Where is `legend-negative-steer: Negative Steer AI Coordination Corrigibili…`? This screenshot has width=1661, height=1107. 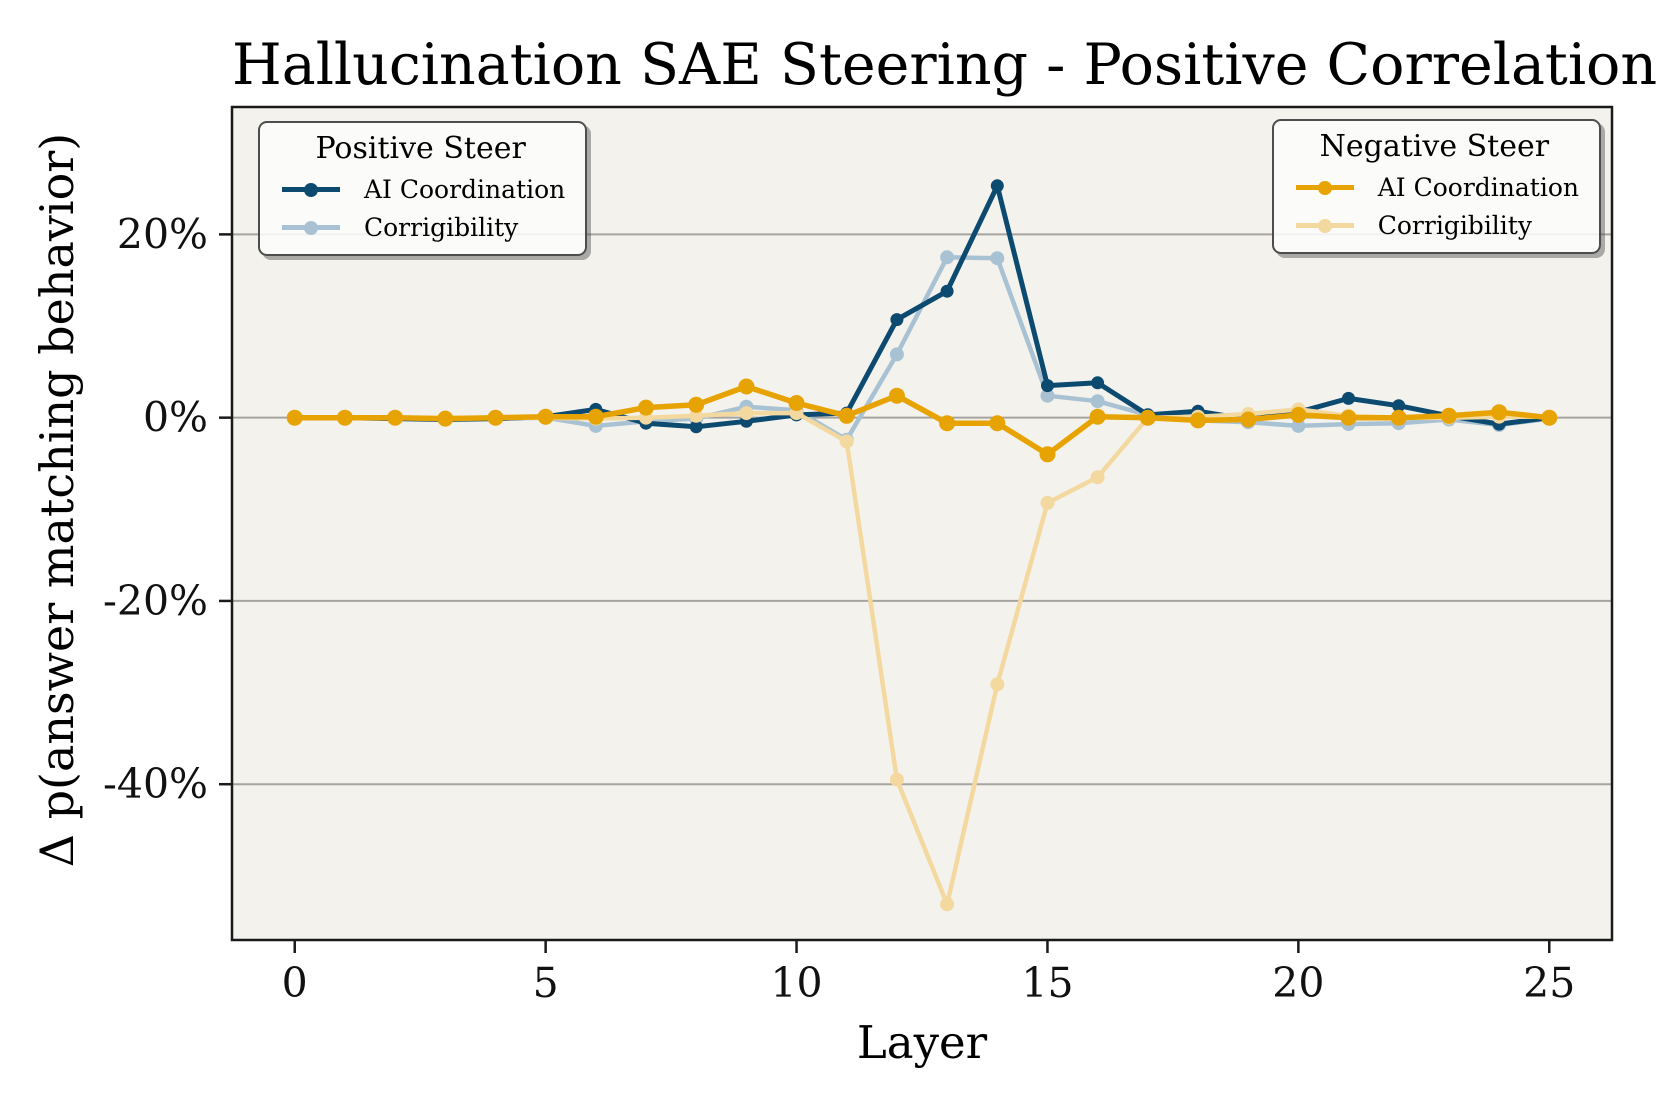
legend-negative-steer: Negative Steer AI Coordination Corrigibili… is located at coordinates (1436, 186).